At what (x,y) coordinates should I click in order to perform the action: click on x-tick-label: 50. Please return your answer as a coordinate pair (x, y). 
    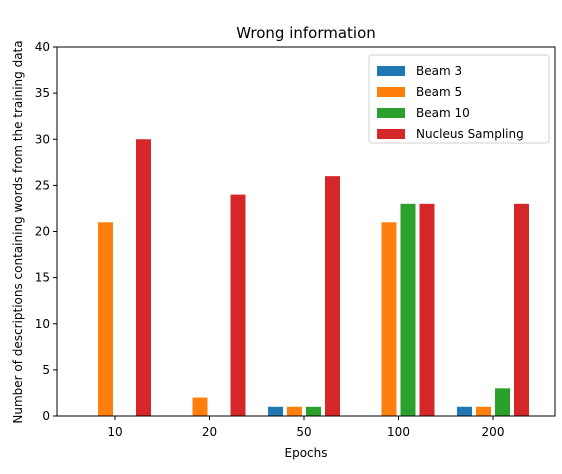
    Looking at the image, I should click on (303, 432).